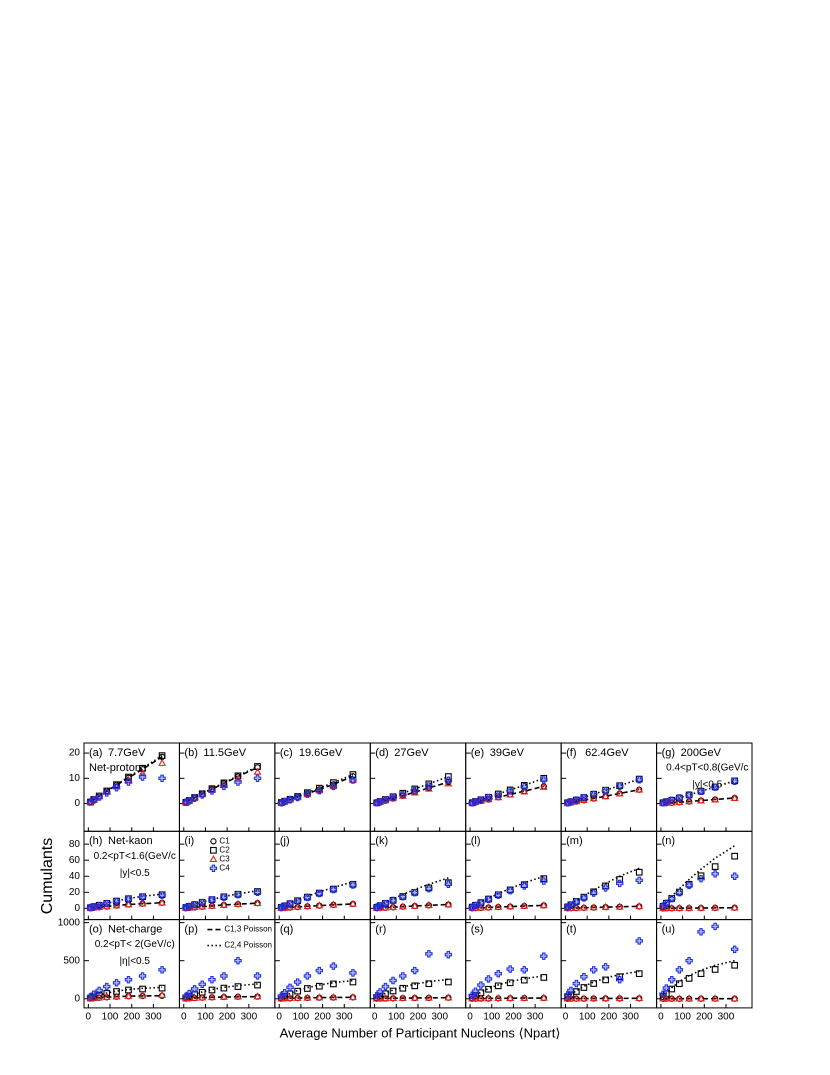 This screenshot has height=1075, width=830. What do you see at coordinates (75, 876) in the screenshot?
I see `y-tick-label: 40` at bounding box center [75, 876].